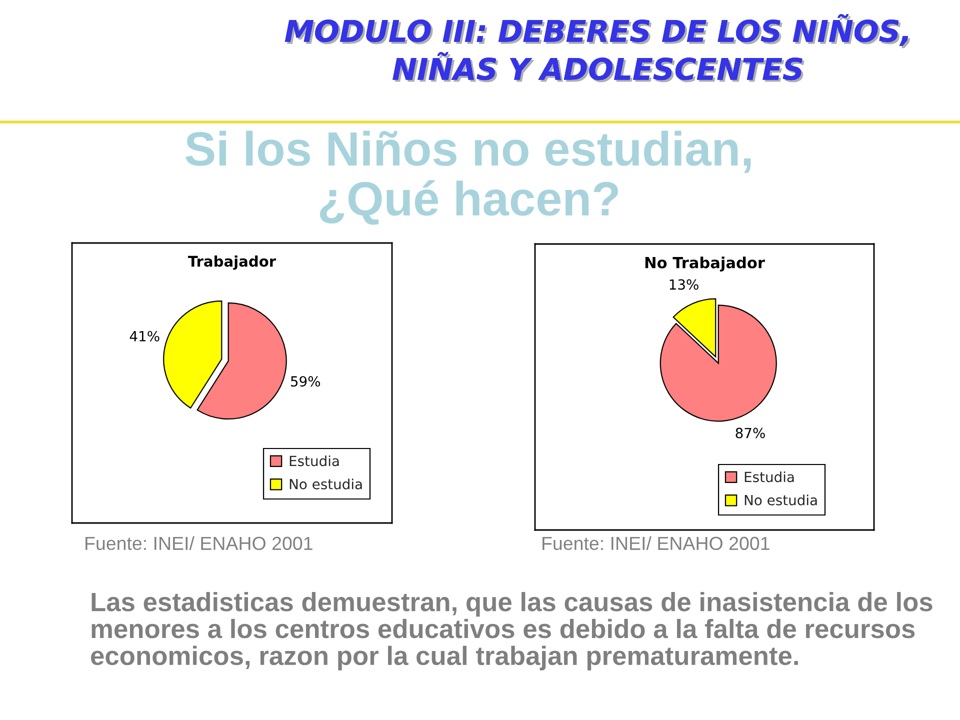 Image resolution: width=960 pixels, height=720 pixels. What do you see at coordinates (145, 336) in the screenshot?
I see `data-label: 41%` at bounding box center [145, 336].